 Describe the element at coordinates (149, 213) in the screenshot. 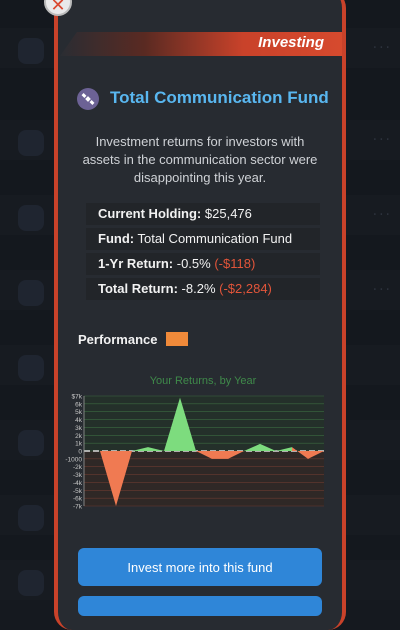

I see `holding-label: Current Holding:` at that location.